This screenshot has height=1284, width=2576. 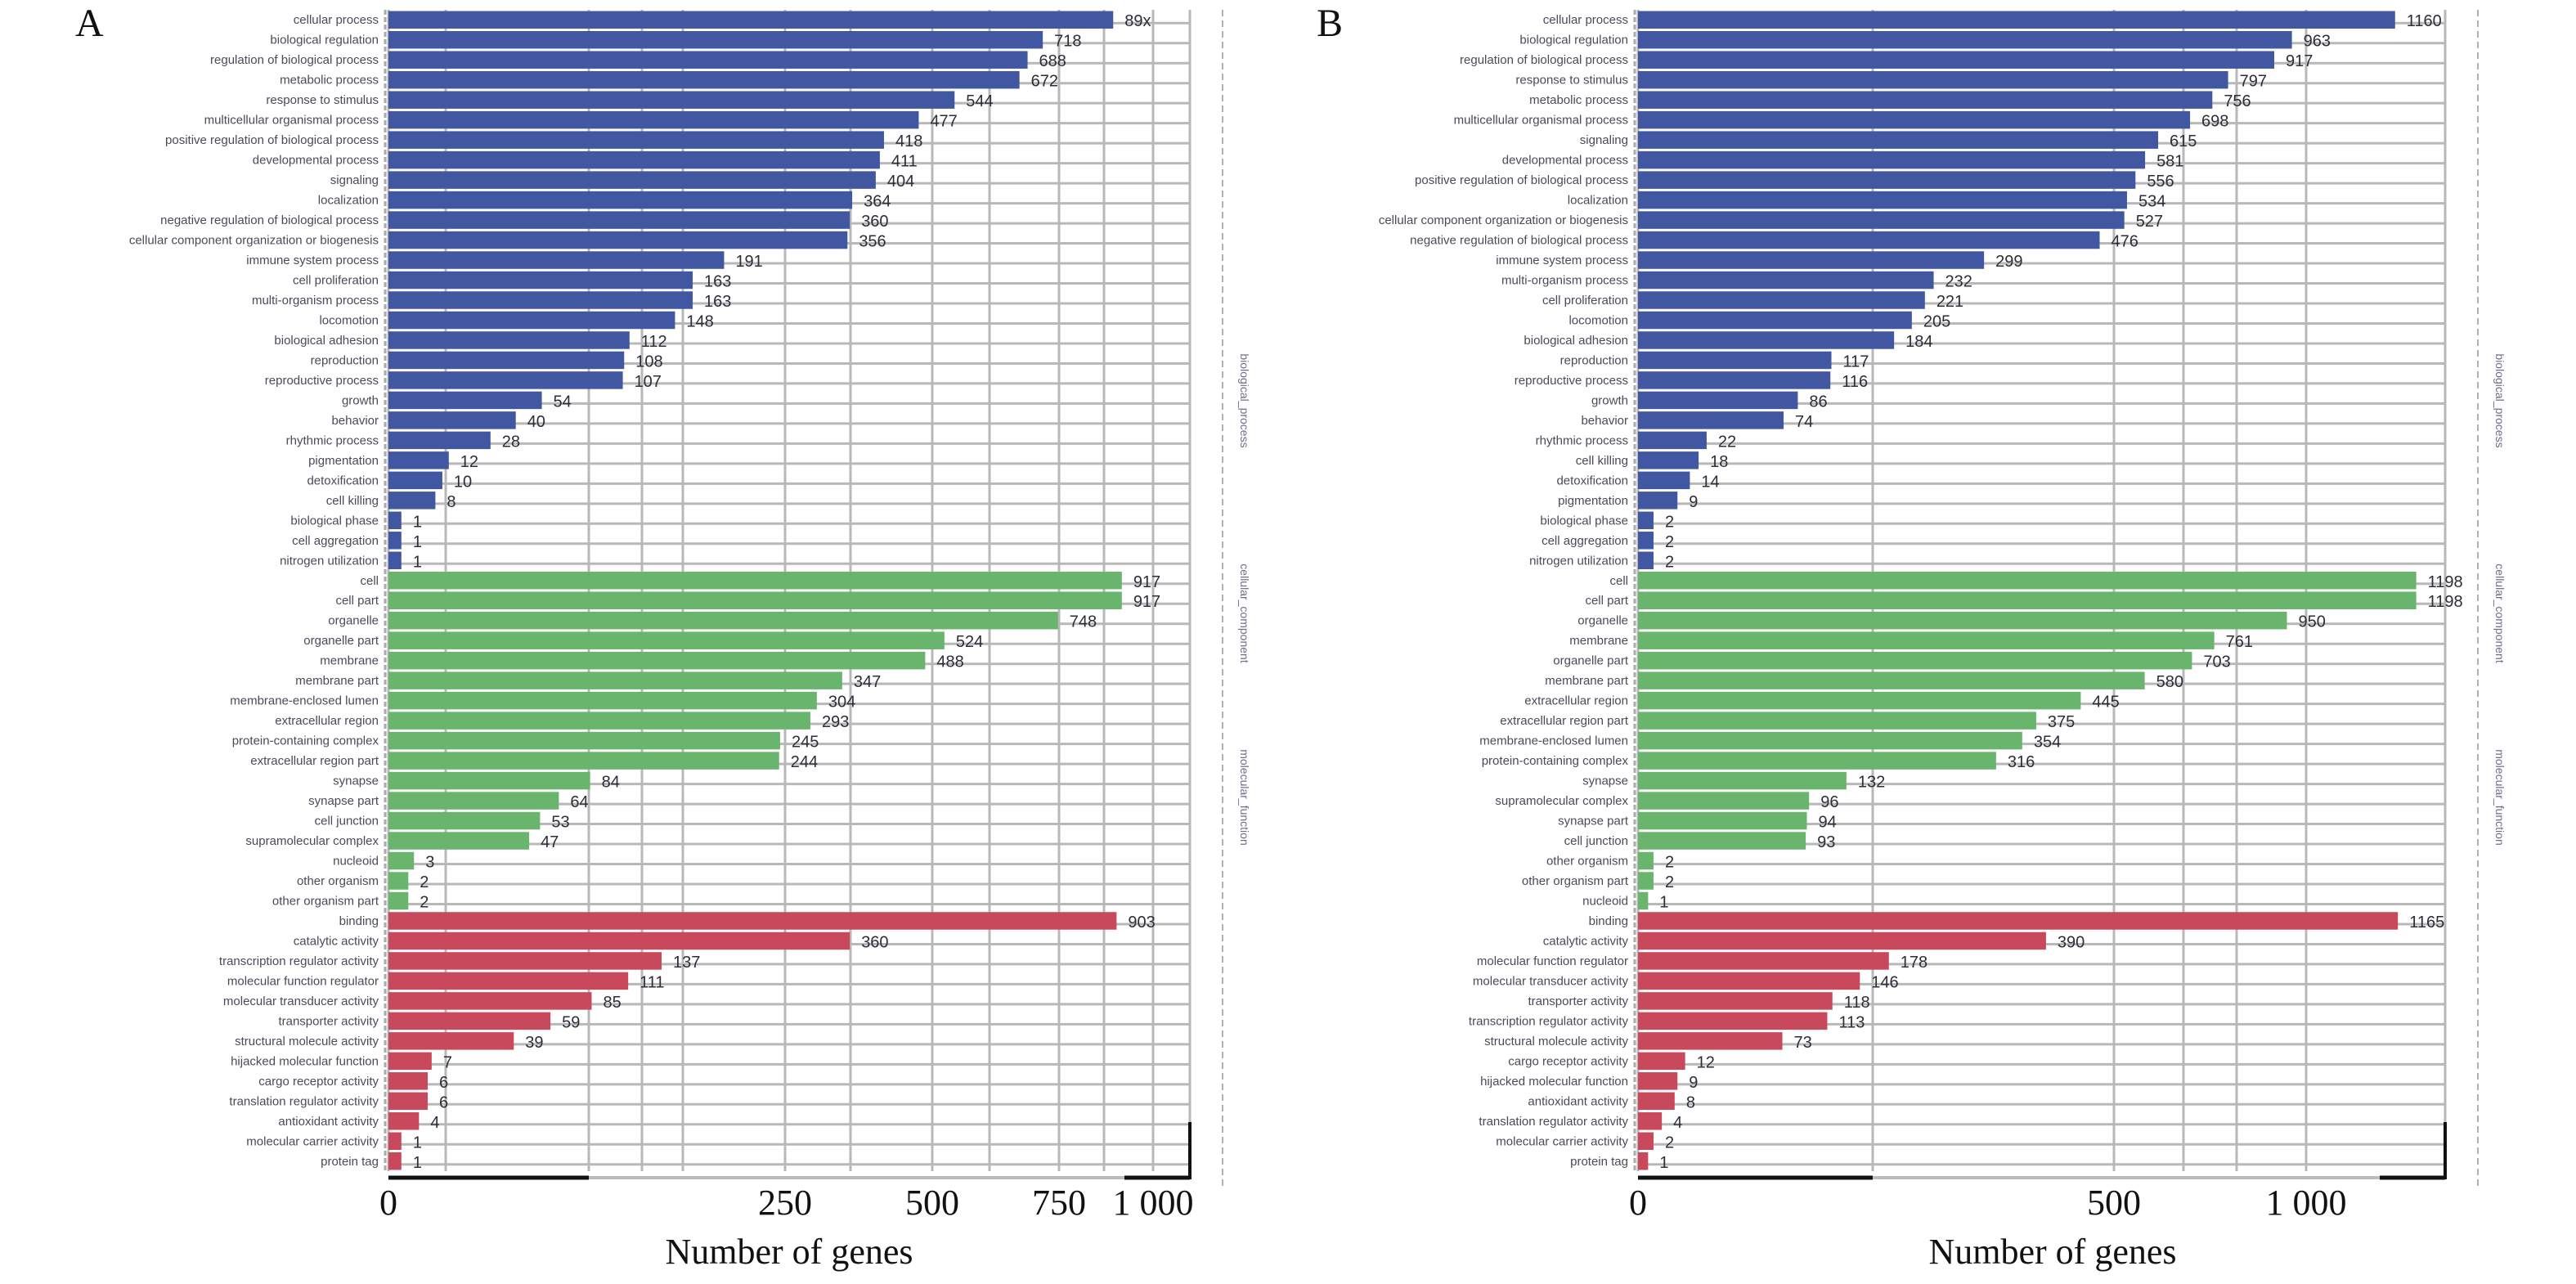 What do you see at coordinates (1892, 680) in the screenshot?
I see `bar-membrane-part` at bounding box center [1892, 680].